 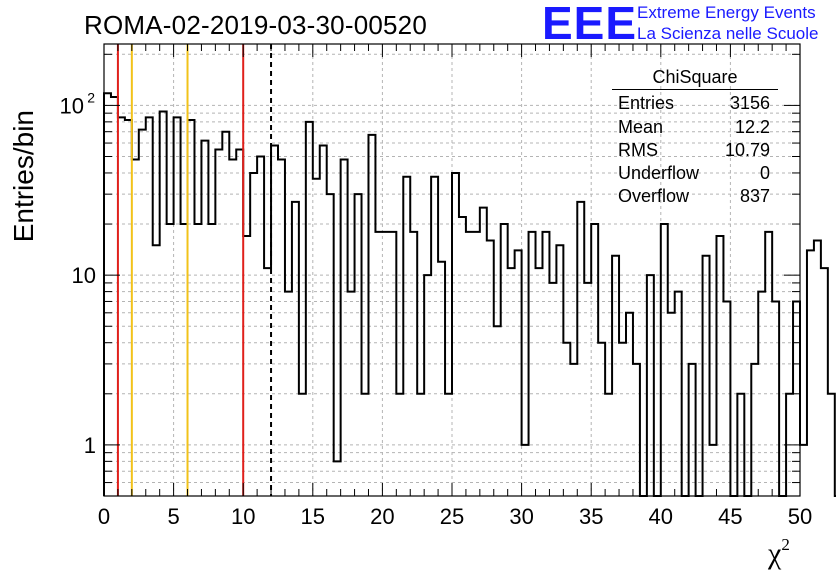 I want to click on x-axis-label-sup: 2, so click(x=785, y=544).